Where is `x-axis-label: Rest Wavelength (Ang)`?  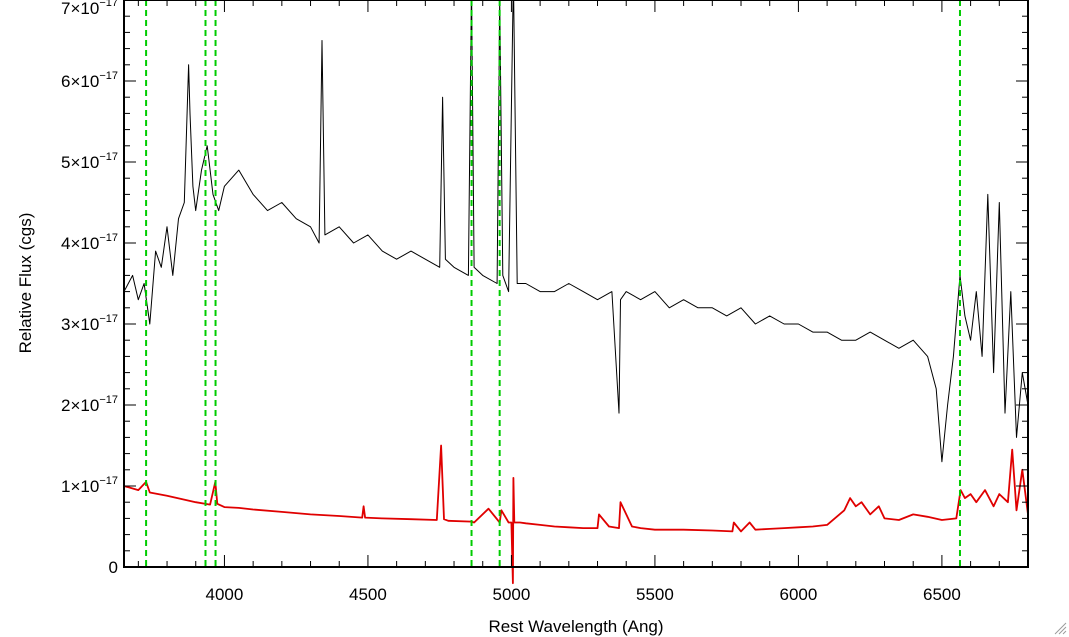 x-axis-label: Rest Wavelength (Ang) is located at coordinates (575, 626).